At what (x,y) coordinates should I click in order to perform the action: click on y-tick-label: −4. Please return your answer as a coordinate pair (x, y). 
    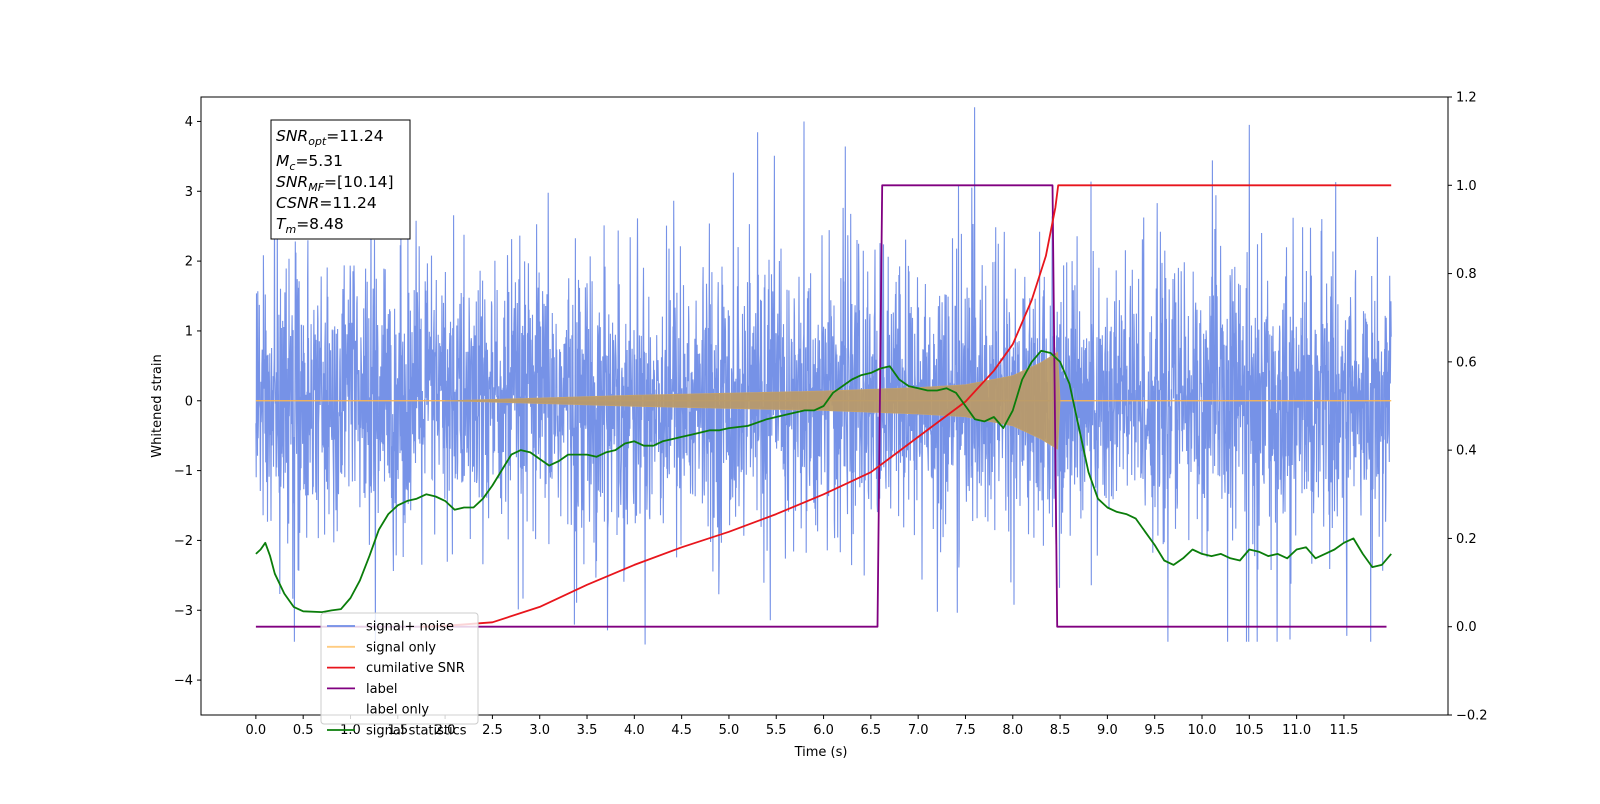
    Looking at the image, I should click on (183, 681).